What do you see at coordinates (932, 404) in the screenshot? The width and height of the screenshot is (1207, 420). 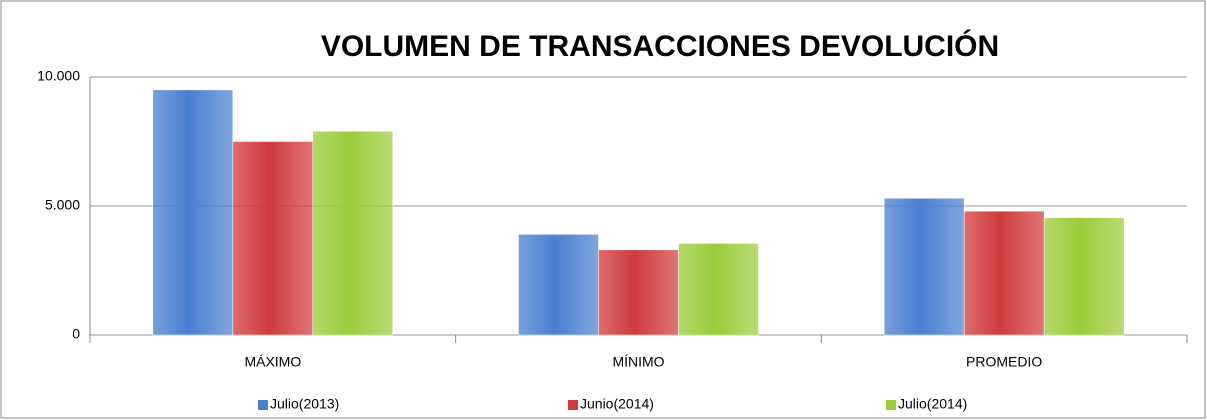 I see `legend-label: Julio(2014)` at bounding box center [932, 404].